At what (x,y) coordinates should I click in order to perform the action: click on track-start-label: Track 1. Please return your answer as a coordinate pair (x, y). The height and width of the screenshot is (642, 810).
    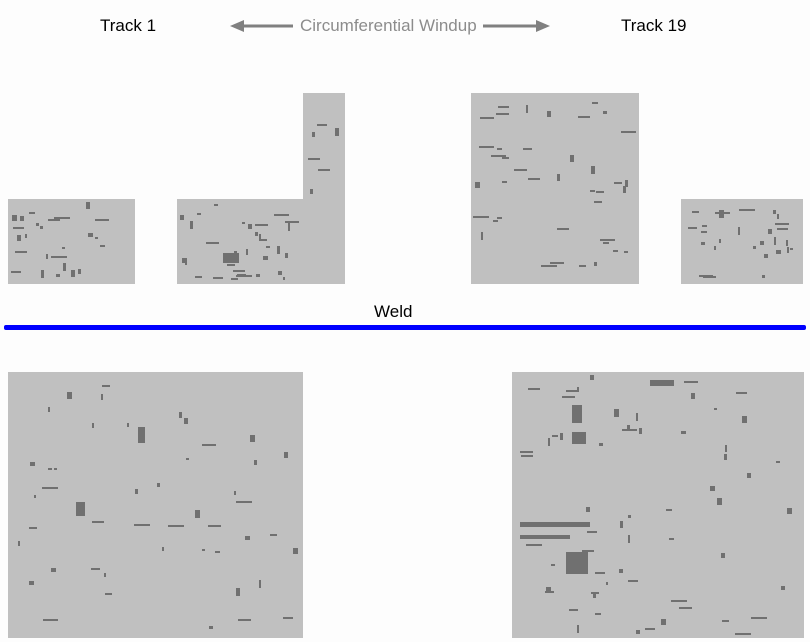
    Looking at the image, I should click on (128, 25).